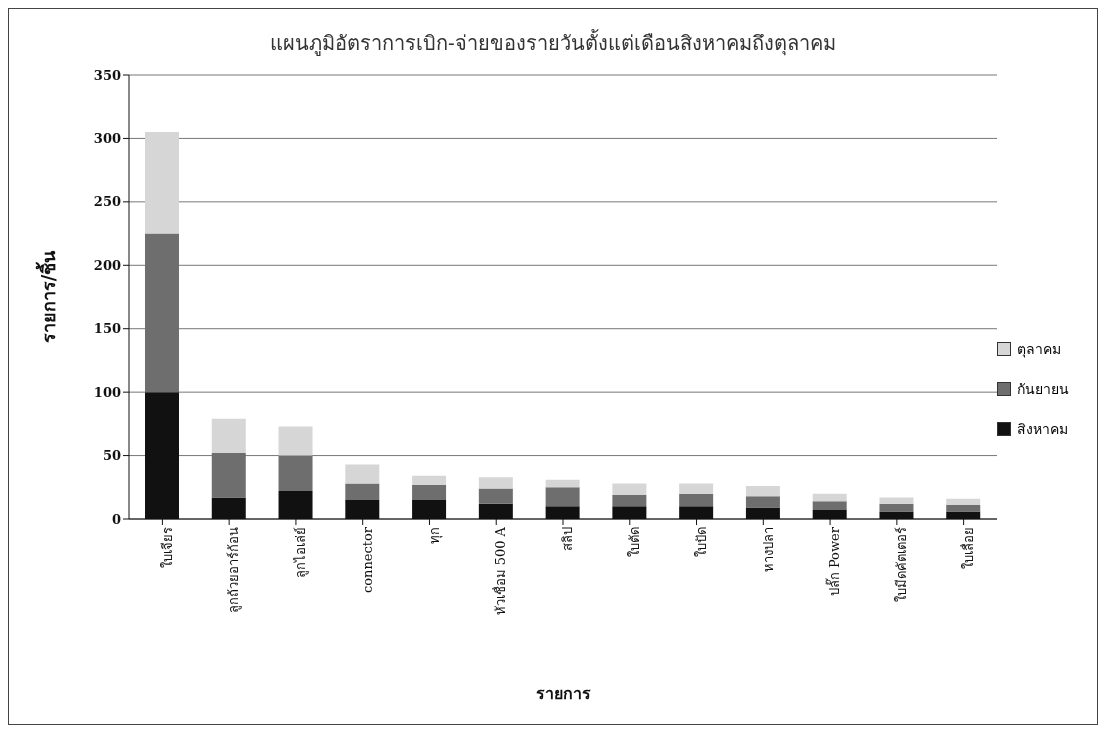  Describe the element at coordinates (167, 547) in the screenshot. I see `x-tick-label: ใบเจียร` at that location.